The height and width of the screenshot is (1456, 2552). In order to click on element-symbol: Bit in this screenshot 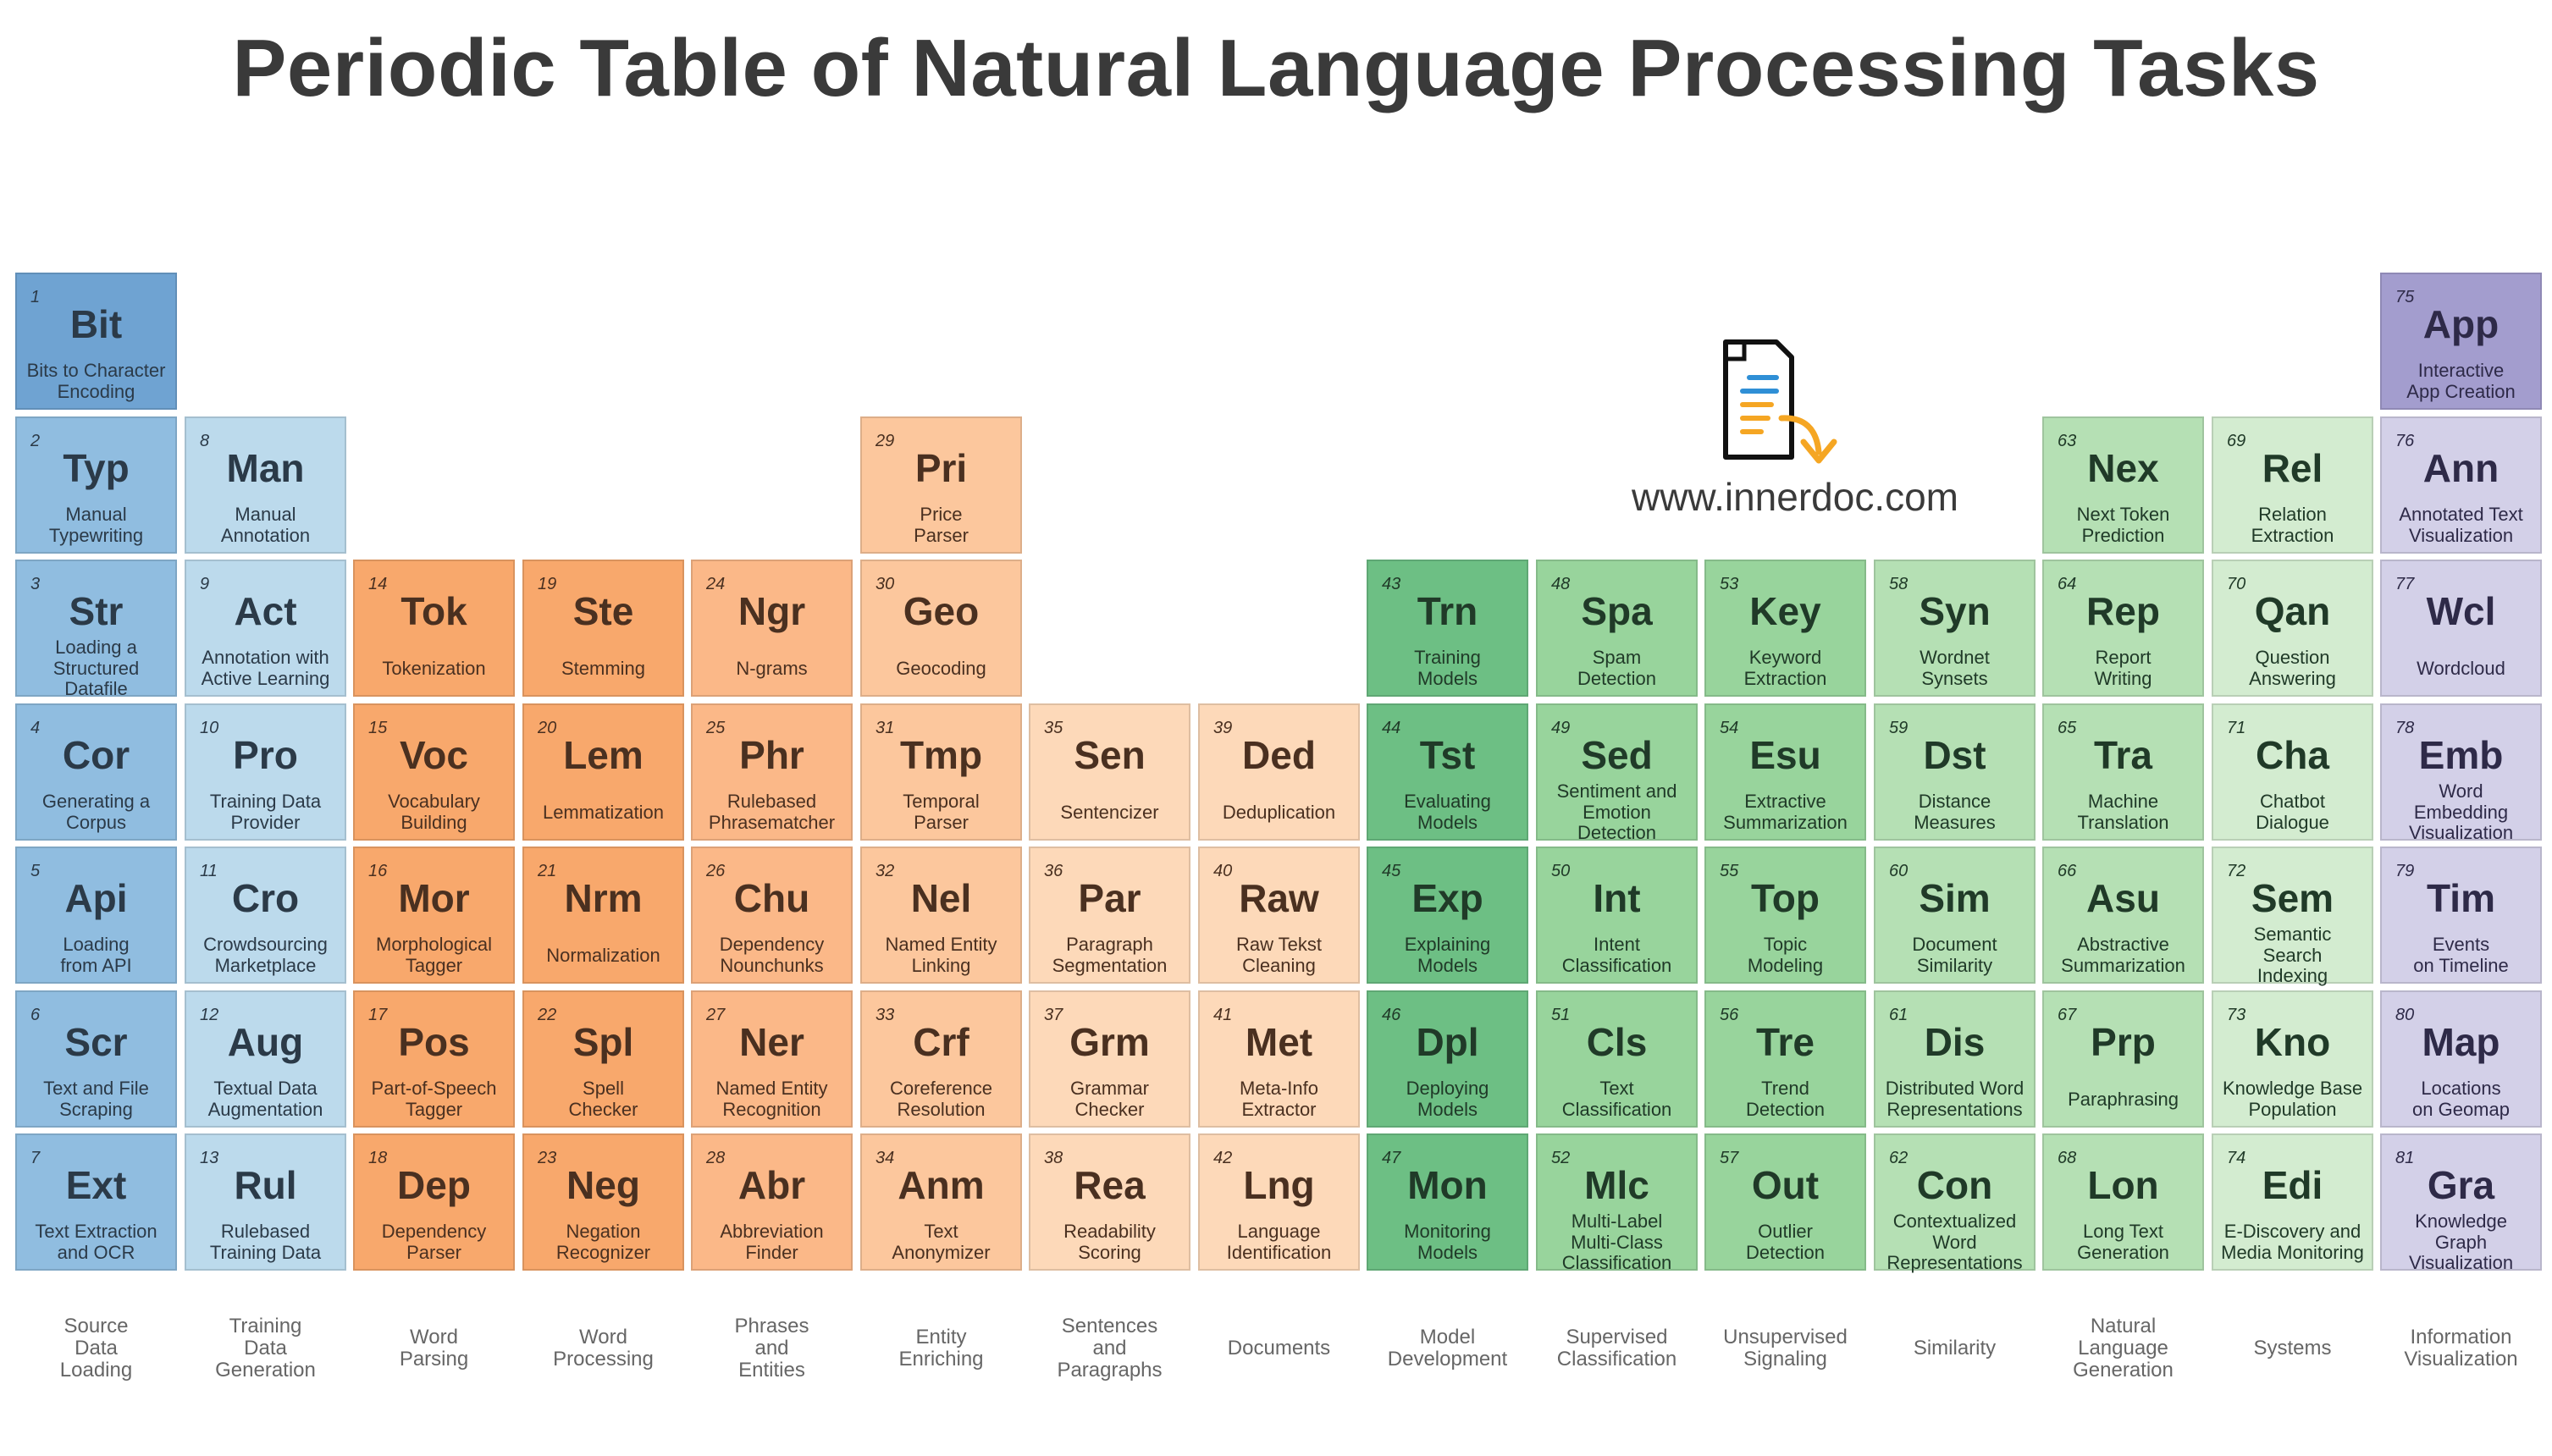, I will do `click(96, 324)`.